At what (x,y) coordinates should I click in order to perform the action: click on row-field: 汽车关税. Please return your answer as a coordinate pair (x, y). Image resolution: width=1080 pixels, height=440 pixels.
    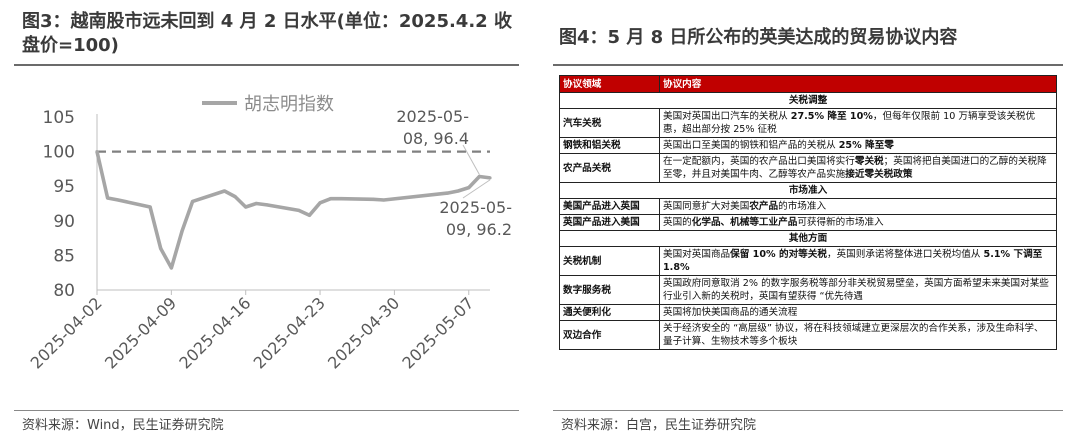
    Looking at the image, I should click on (609, 123).